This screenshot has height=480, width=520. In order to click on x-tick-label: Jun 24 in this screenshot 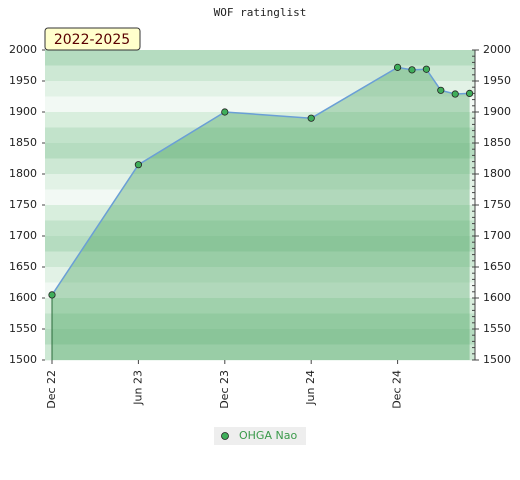, I will do `click(310, 388)`.